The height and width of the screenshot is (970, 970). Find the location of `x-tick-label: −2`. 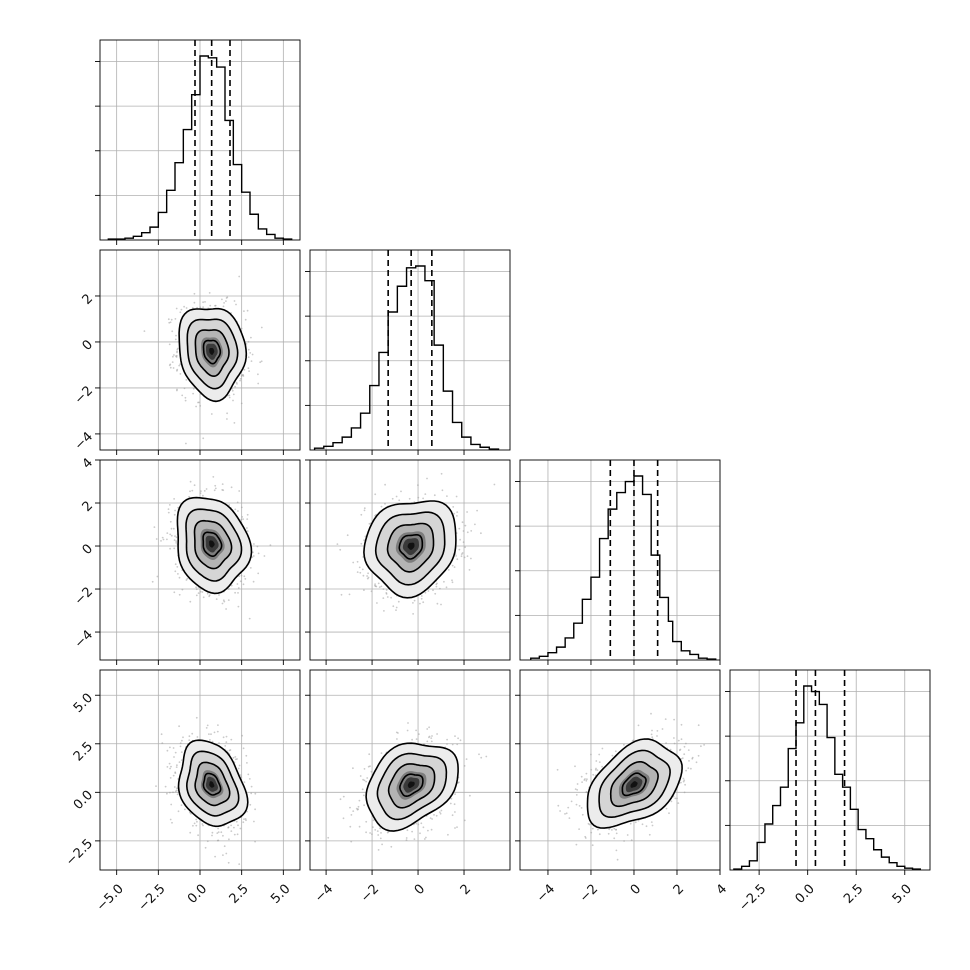

x-tick-label: −2 is located at coordinates (589, 894).